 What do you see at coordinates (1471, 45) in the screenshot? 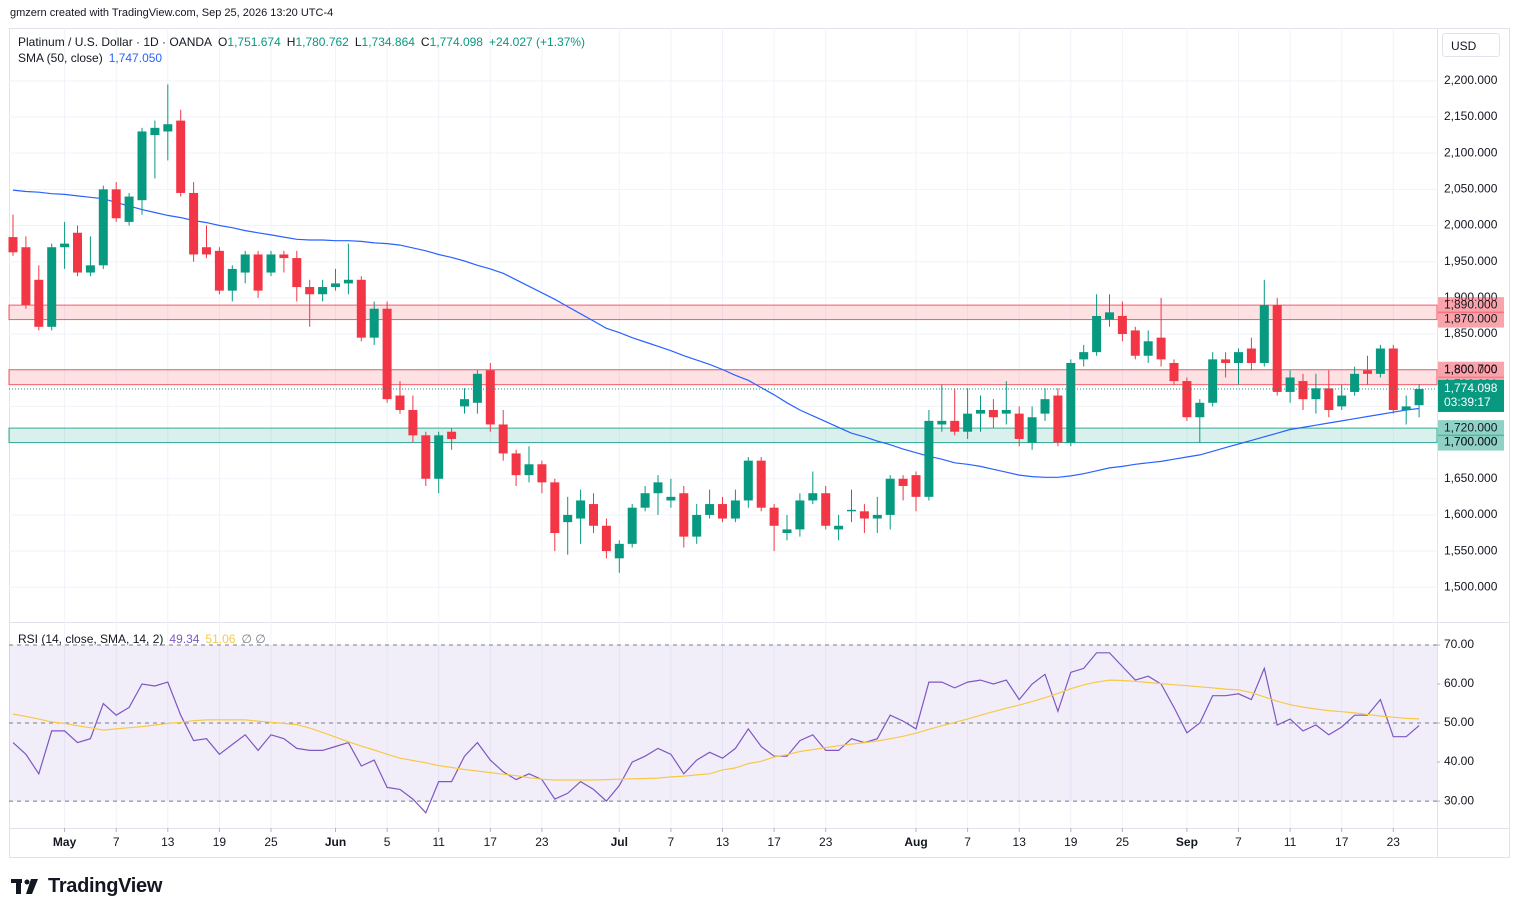
I see `currency-button: USD` at bounding box center [1471, 45].